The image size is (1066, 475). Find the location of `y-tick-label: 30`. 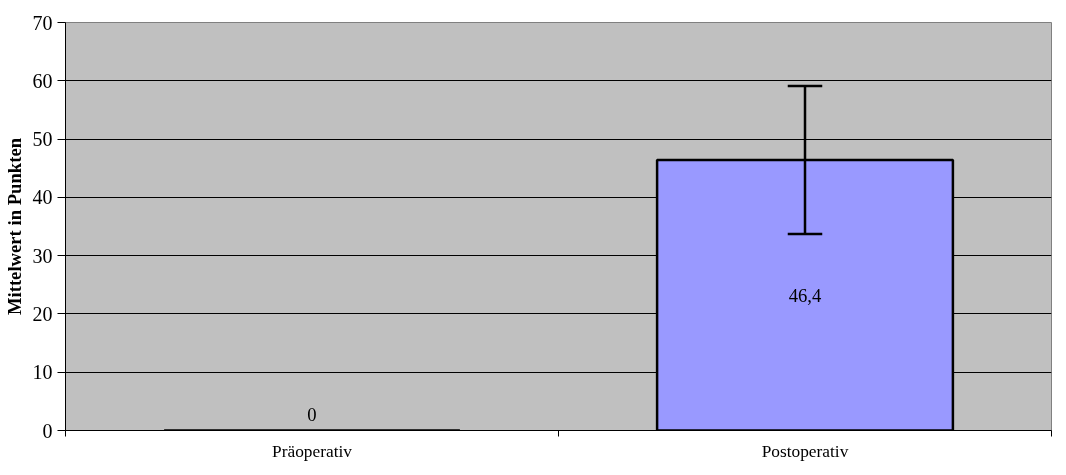

y-tick-label: 30 is located at coordinates (42, 255).